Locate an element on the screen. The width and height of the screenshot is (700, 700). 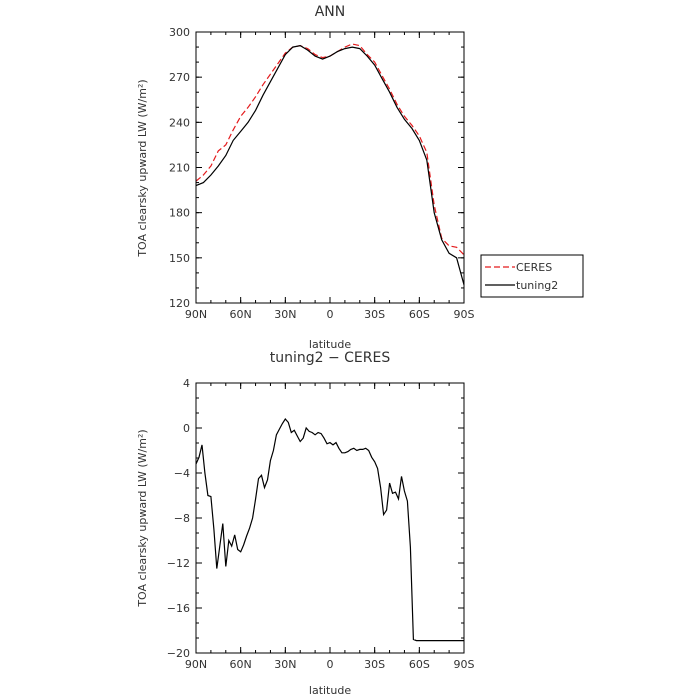
bottom-chart-frame is located at coordinates (330, 518).